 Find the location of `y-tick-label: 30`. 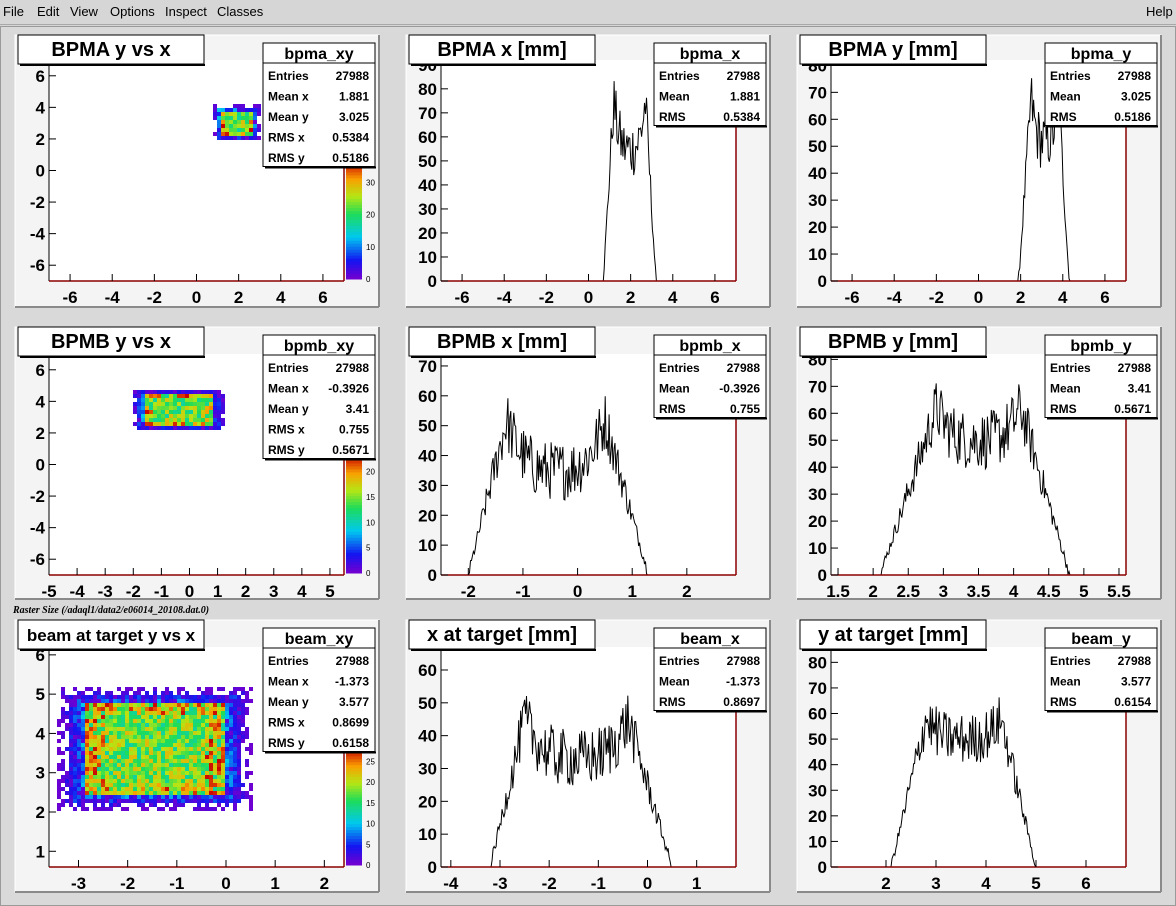

y-tick-label: 30 is located at coordinates (817, 200).